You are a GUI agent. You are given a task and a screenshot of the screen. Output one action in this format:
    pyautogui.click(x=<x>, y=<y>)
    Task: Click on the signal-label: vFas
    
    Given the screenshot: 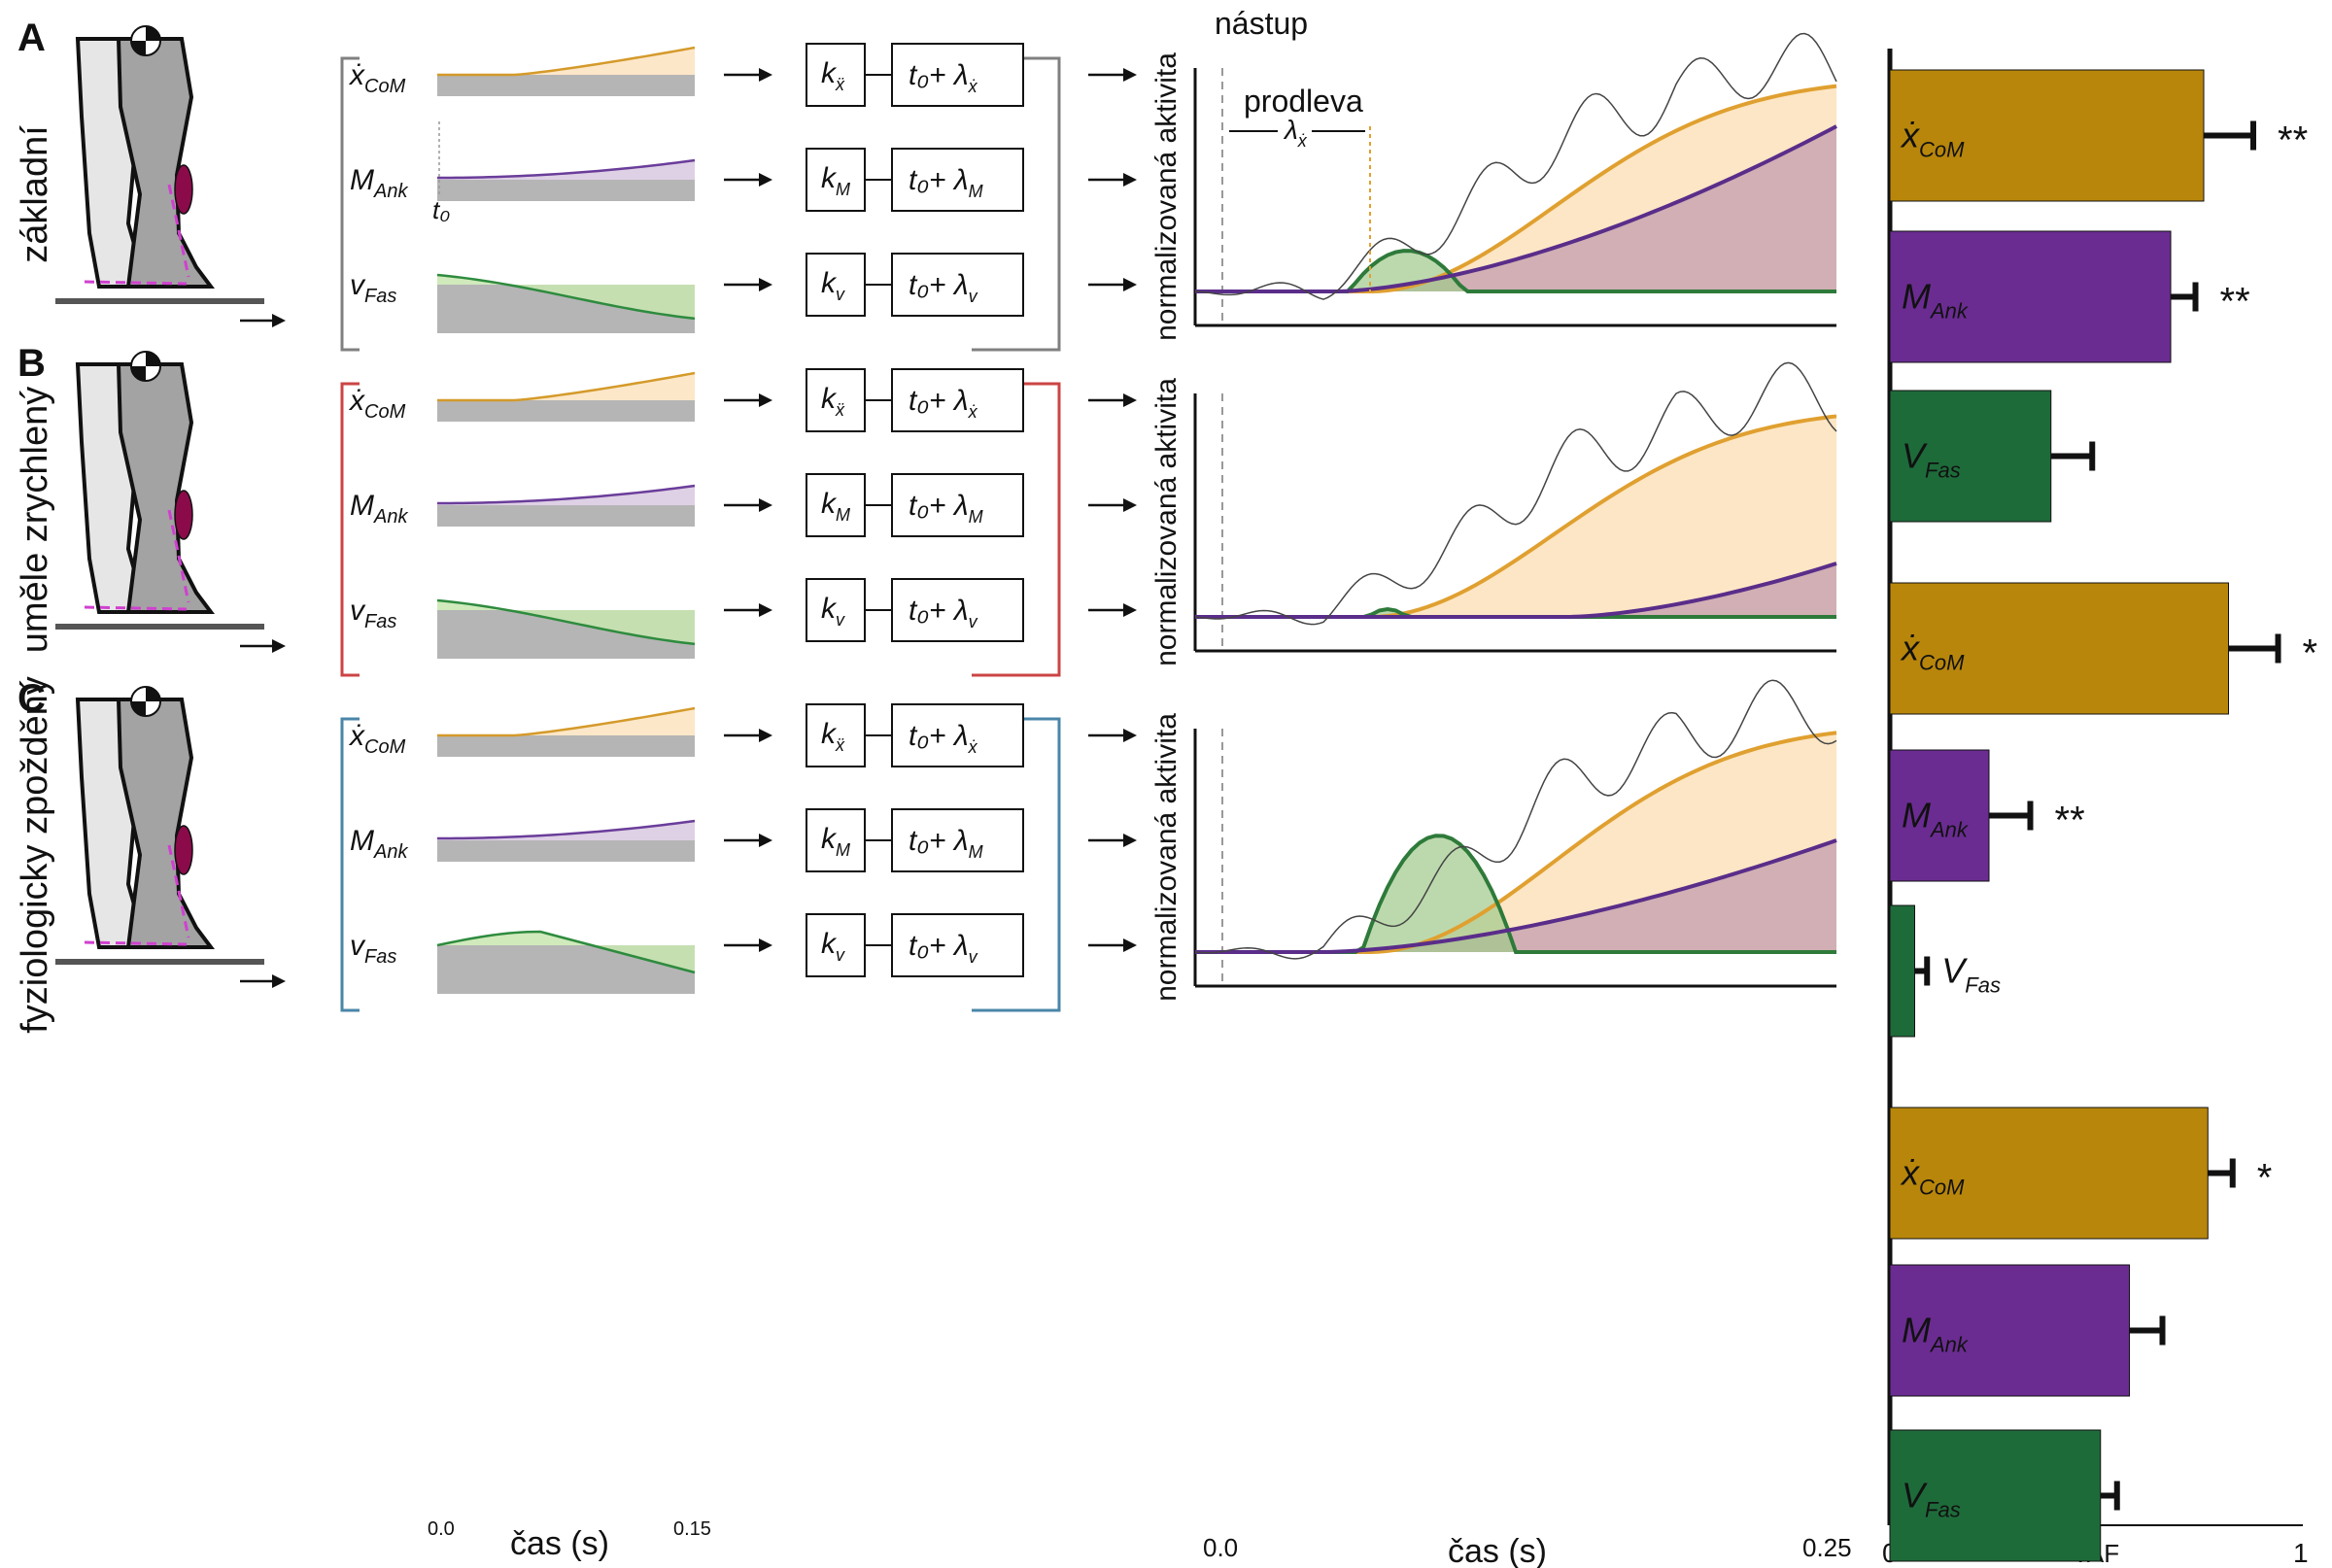 What is the action you would take?
    pyautogui.click(x=373, y=288)
    